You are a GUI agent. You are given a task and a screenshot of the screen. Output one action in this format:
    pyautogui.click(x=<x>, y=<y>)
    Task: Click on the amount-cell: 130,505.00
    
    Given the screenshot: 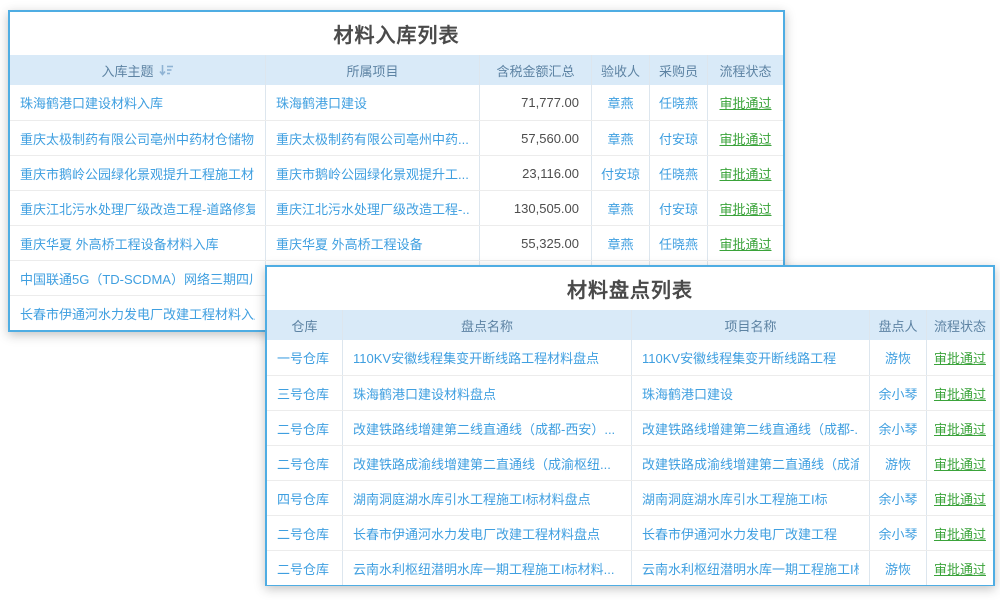 What is the action you would take?
    pyautogui.click(x=535, y=208)
    